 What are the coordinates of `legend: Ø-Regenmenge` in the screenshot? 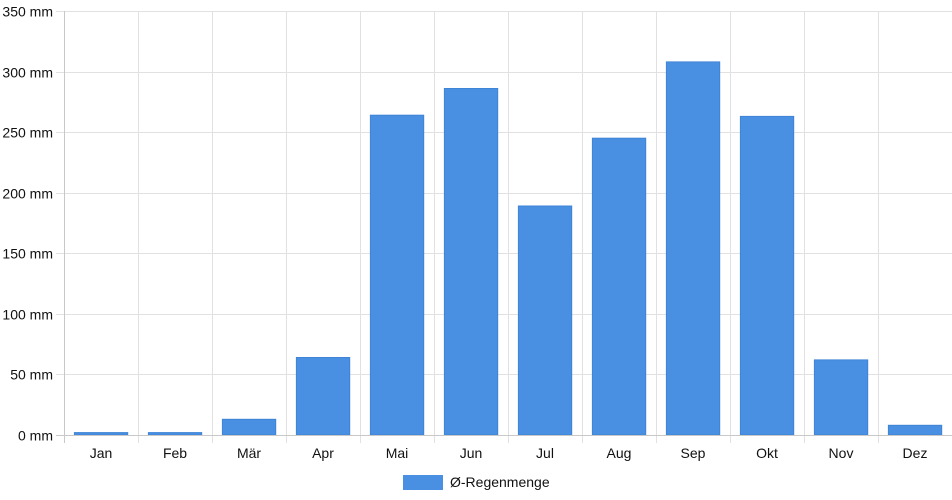 It's located at (476, 482).